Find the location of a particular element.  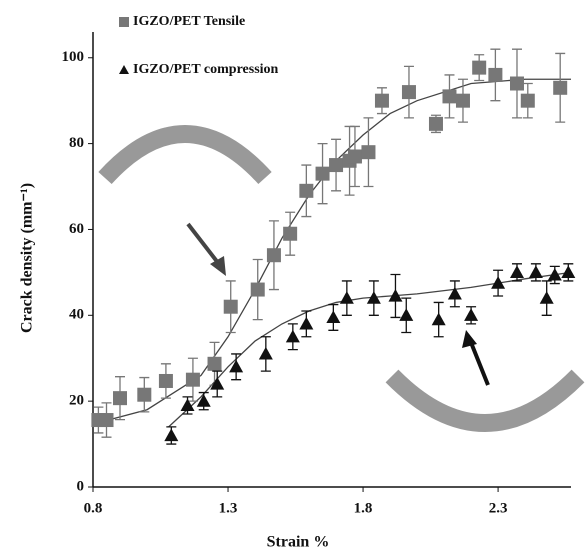

x-axis-label: Strain % is located at coordinates (298, 542).